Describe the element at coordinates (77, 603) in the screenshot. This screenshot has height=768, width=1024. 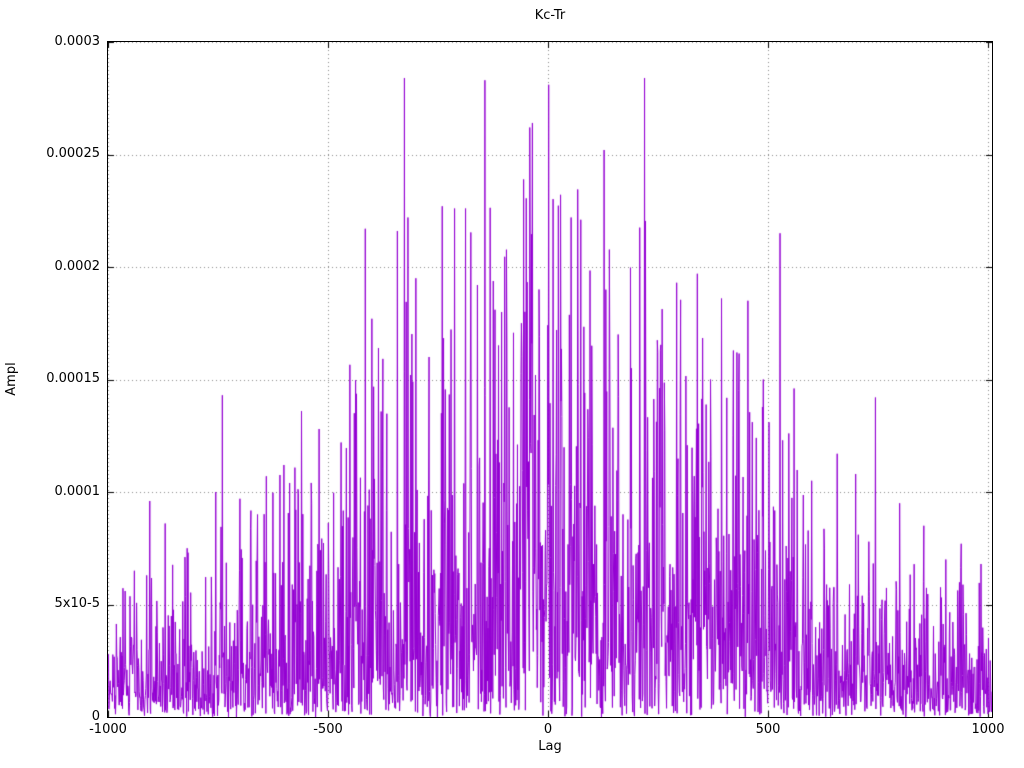
I see `y-tick-label: 5x10-5` at that location.